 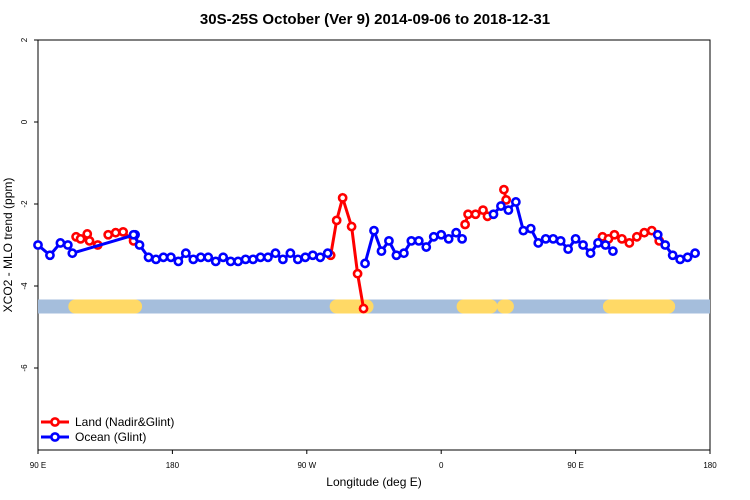 I want to click on x-tick-label: 180, so click(x=710, y=465).